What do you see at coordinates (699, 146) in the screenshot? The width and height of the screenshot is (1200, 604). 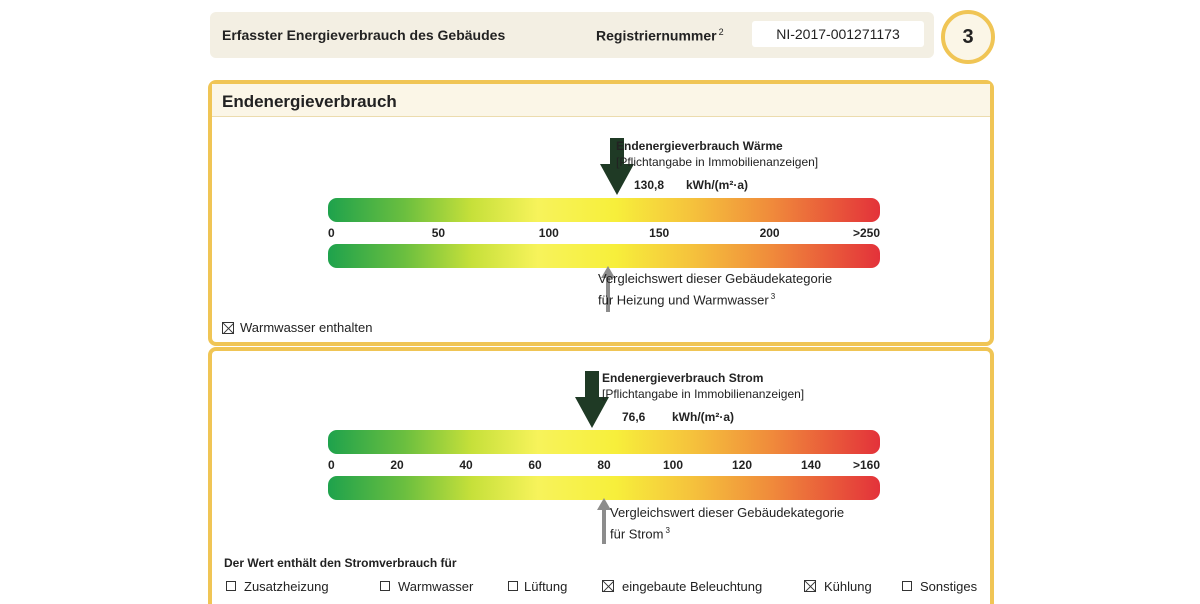 I see `heat-indicator-title: Endenergieverbrauch Wärme` at bounding box center [699, 146].